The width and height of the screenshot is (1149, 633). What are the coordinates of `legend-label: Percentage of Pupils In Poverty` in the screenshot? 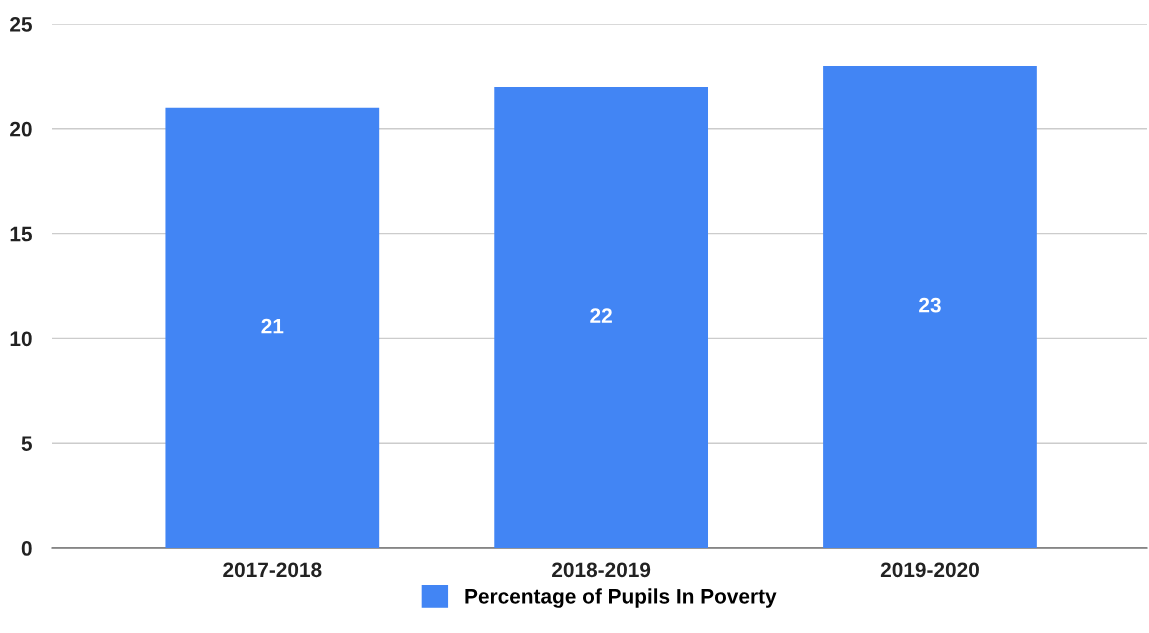 It's located at (621, 598).